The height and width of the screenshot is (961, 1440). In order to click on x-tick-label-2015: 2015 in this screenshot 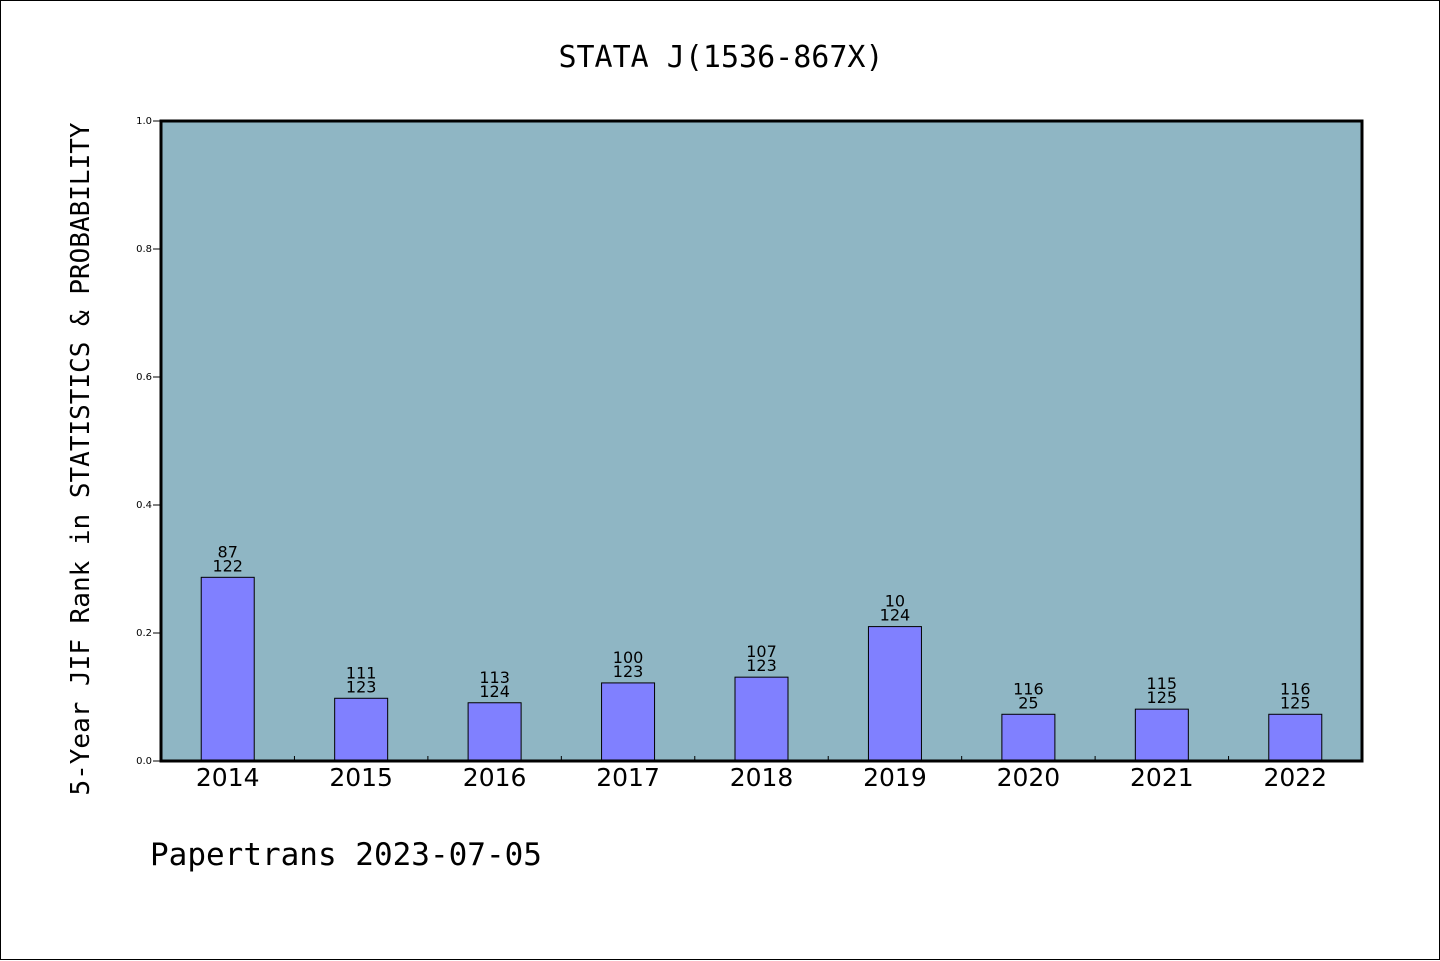, I will do `click(361, 777)`.